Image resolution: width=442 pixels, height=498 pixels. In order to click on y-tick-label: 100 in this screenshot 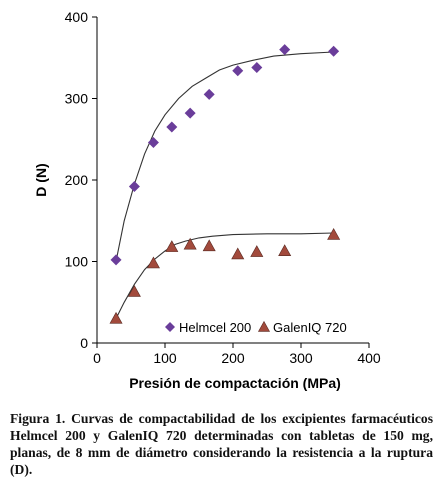, I will do `click(77, 262)`.